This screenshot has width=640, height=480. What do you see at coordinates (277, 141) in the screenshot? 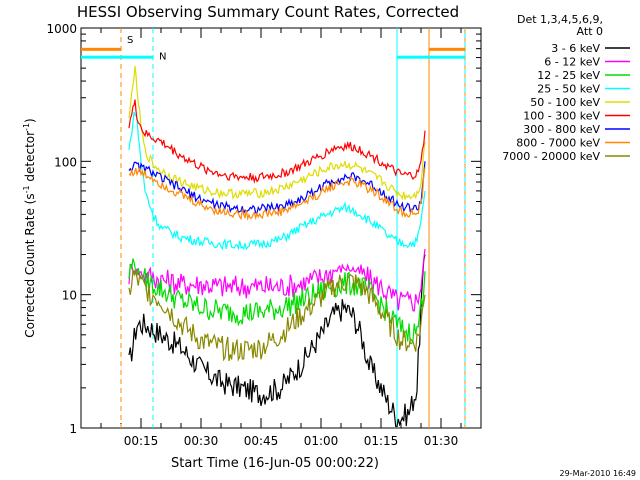
I see `series-line-100-300-kev` at bounding box center [277, 141].